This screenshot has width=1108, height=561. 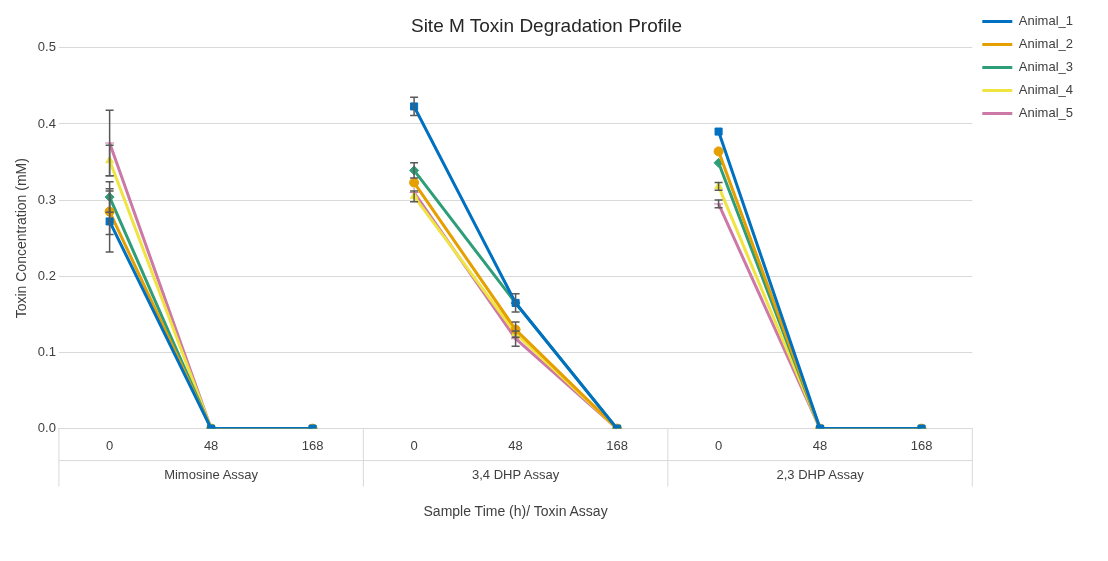 What do you see at coordinates (21, 238) in the screenshot?
I see `y-axis-title: Toxin Concentration (mM)` at bounding box center [21, 238].